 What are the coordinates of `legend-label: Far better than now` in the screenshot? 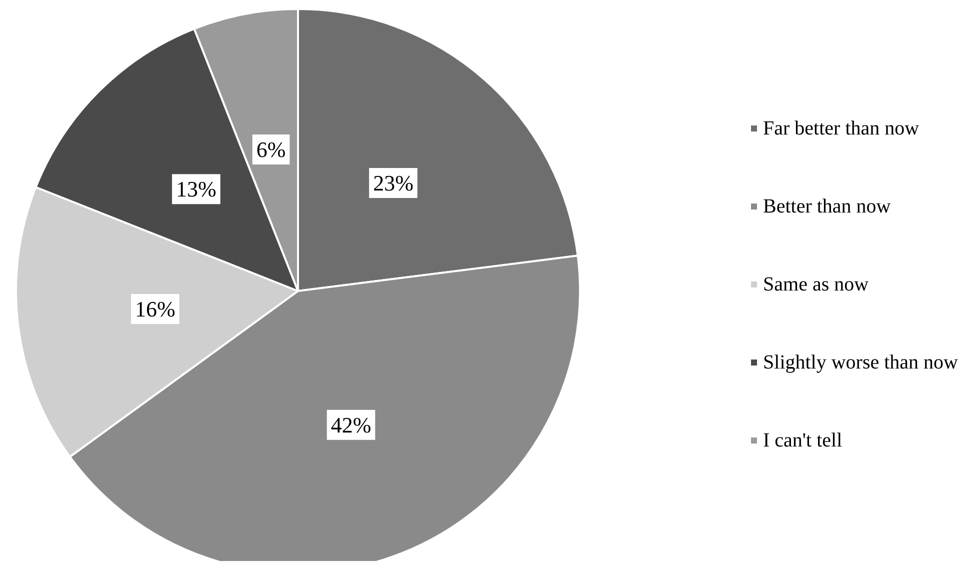 It's located at (841, 129).